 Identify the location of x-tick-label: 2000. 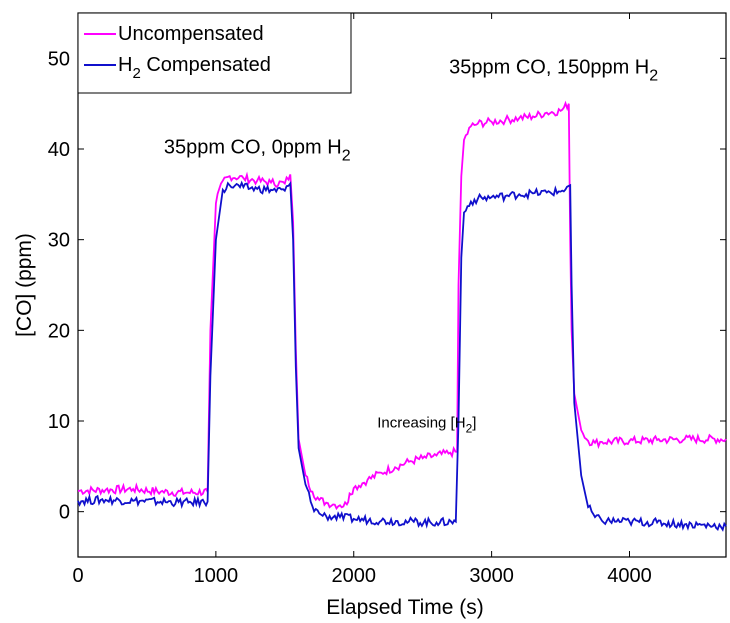
(353, 576).